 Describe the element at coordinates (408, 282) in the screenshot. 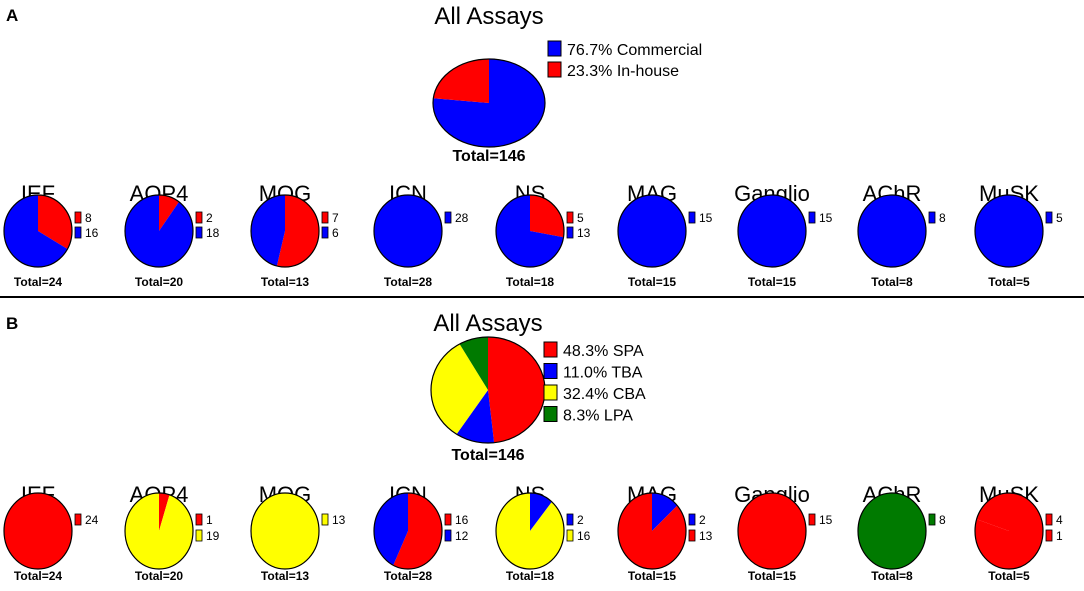

I see `panel-a-icn-total: Total=28` at that location.